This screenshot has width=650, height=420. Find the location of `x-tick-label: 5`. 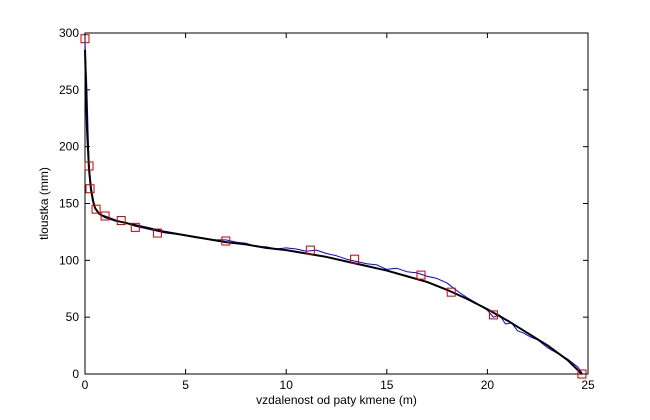

x-tick-label: 5 is located at coordinates (185, 385).